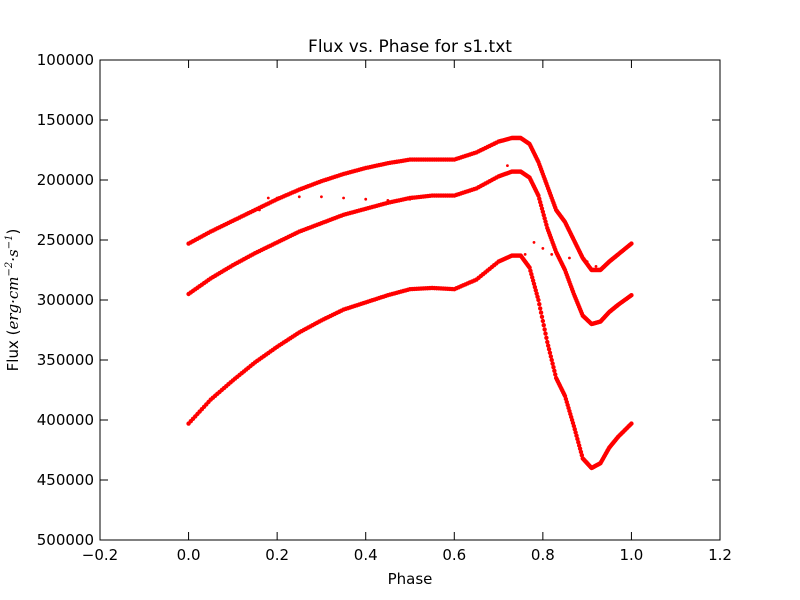  I want to click on y-axis-label: Flux (erg·cm−2·s−1), so click(13, 300).